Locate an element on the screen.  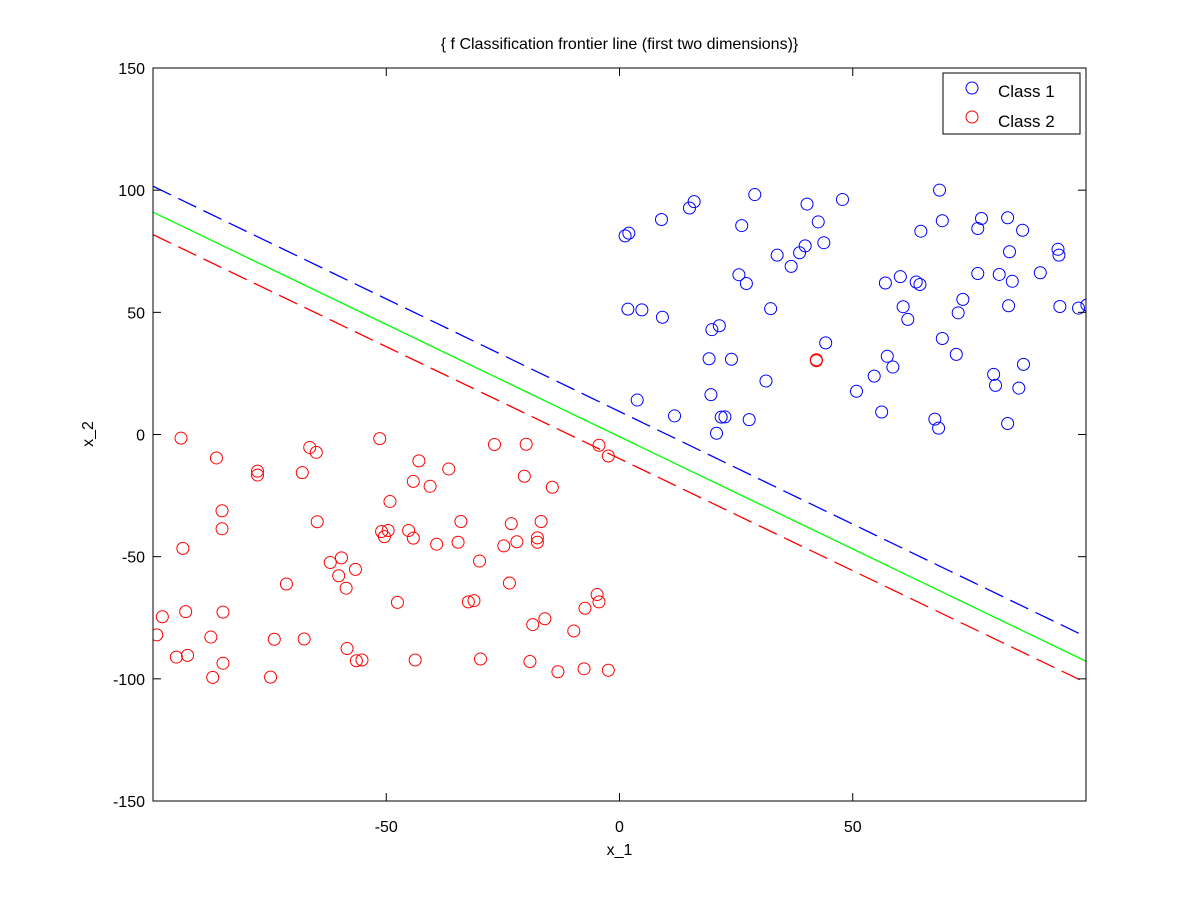
legend-label-class-2: Class 2 is located at coordinates (1026, 121).